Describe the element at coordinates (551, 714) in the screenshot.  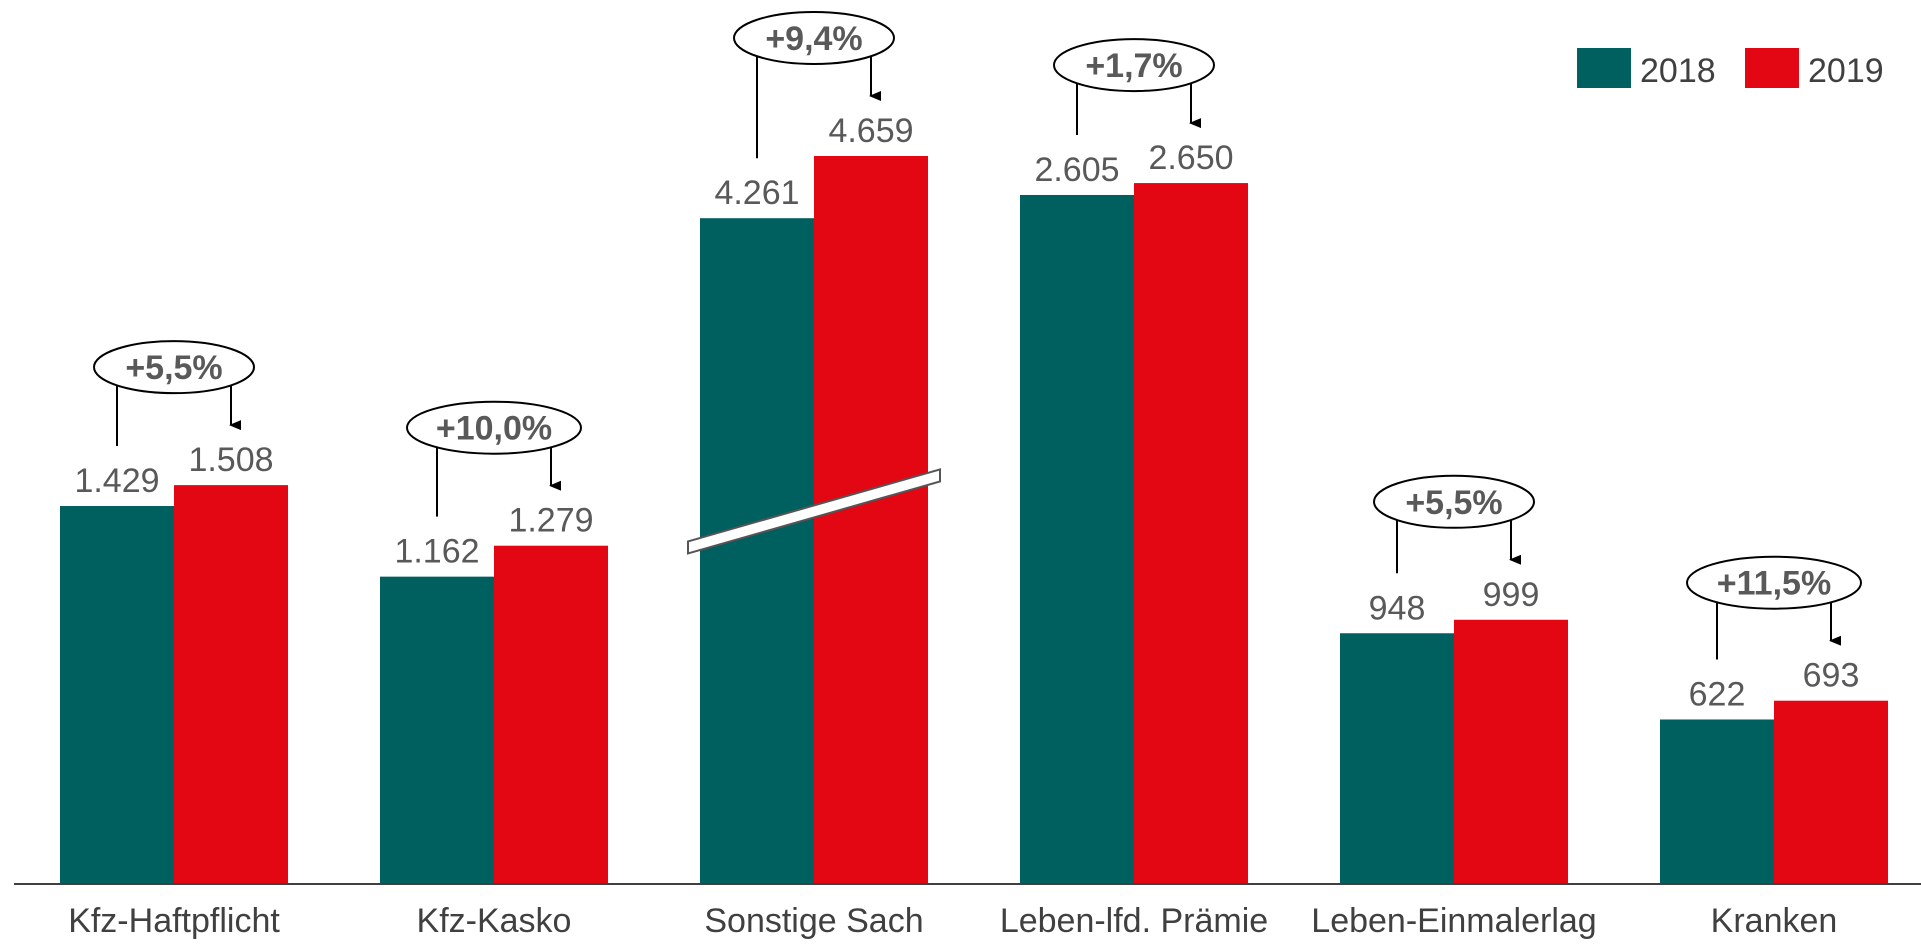
I see `bar-kfz-kasko-2019` at that location.